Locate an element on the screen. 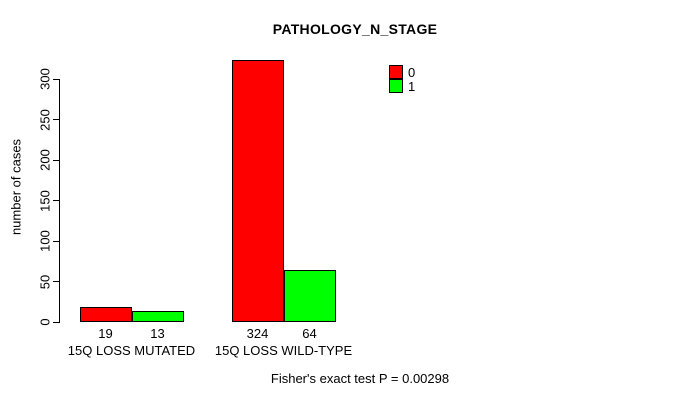 The image size is (690, 400). bar-value-label: 324 is located at coordinates (257, 333).